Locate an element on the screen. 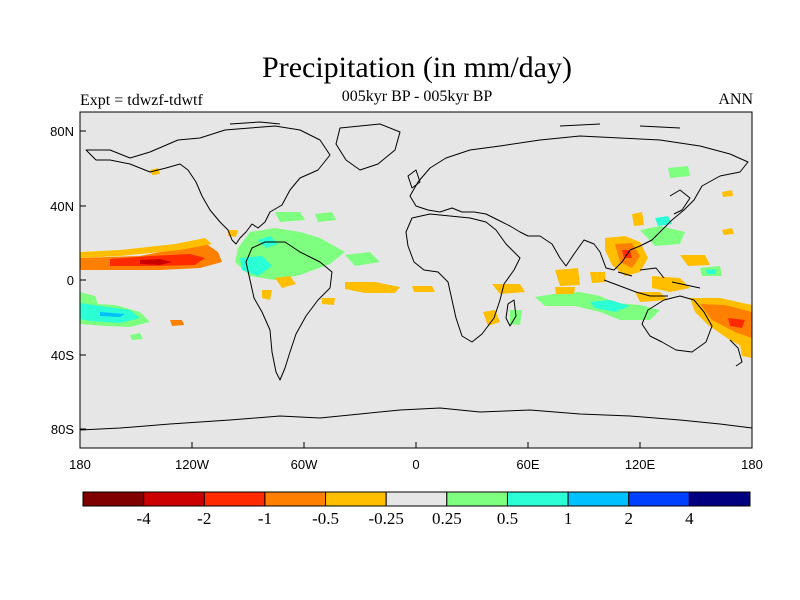 The height and width of the screenshot is (600, 800). latitude-axis: 80N 40N 0 40S 80S is located at coordinates (68, 280).